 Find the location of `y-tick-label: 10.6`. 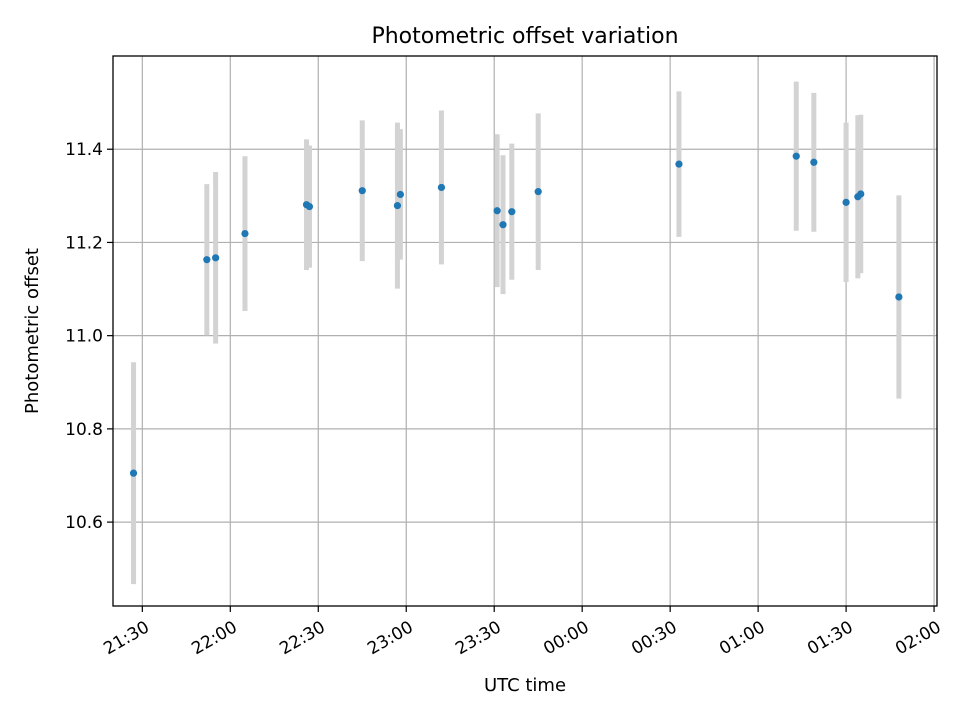

y-tick-label: 10.6 is located at coordinates (84, 523).